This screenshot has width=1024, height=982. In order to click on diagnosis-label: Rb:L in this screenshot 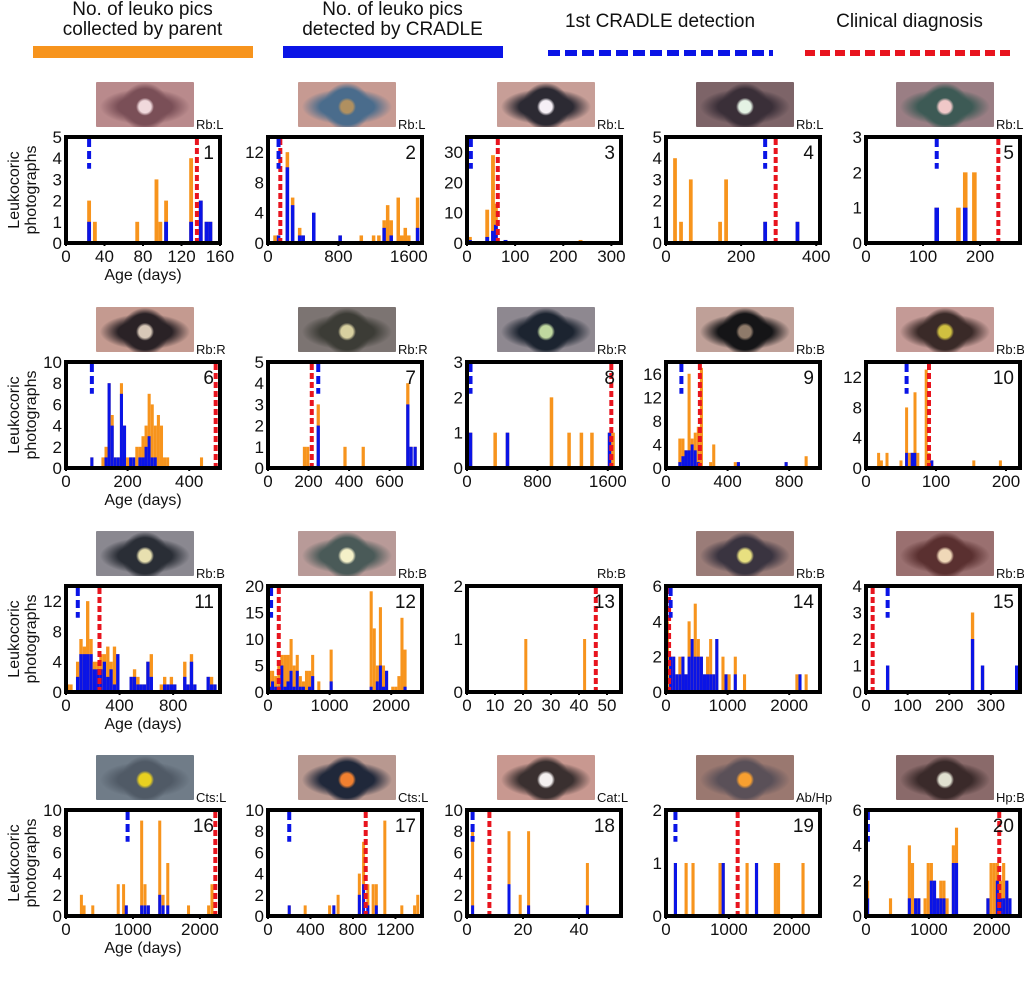, I will do `click(412, 124)`.